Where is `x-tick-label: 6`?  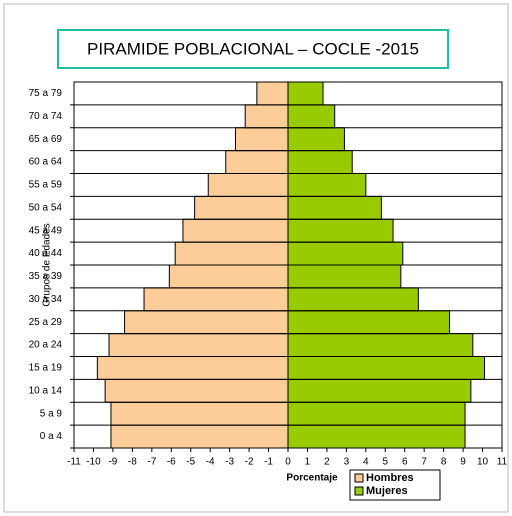 x-tick-label: 6 is located at coordinates (405, 462).